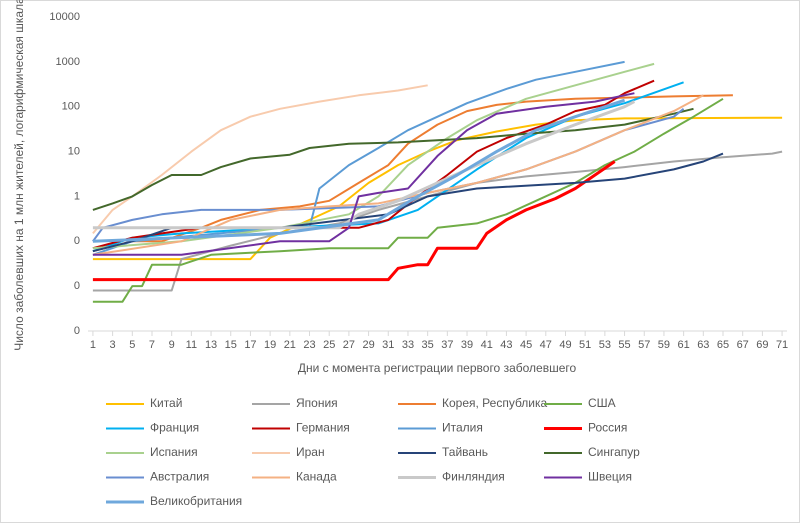 This screenshot has height=528, width=800. Describe the element at coordinates (408, 345) in the screenshot. I see `x-tick-label: 33` at that location.